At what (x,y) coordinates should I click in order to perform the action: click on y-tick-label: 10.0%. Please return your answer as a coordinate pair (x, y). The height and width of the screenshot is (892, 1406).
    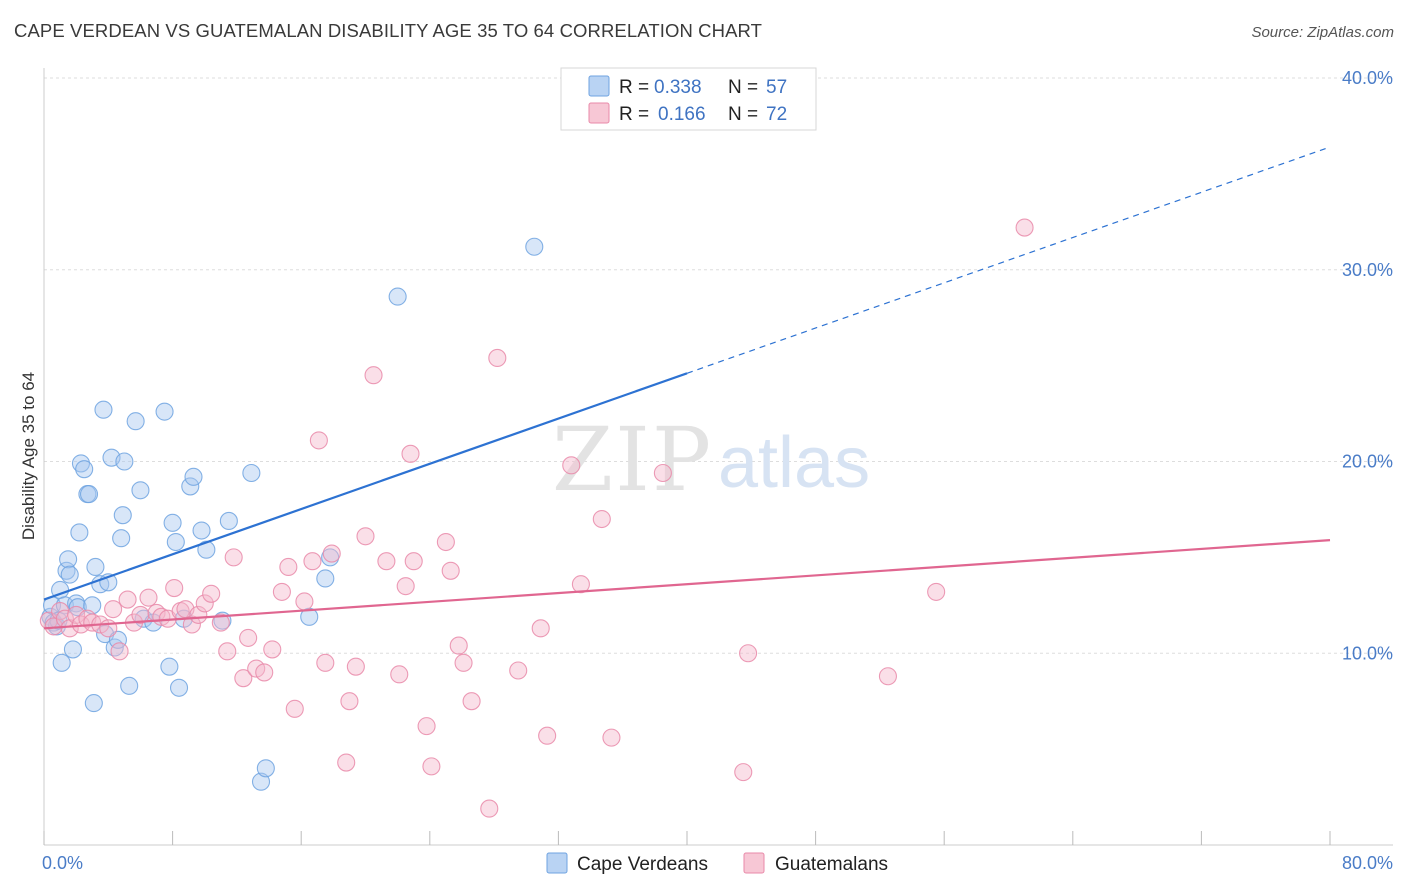
    Looking at the image, I should click on (1367, 653).